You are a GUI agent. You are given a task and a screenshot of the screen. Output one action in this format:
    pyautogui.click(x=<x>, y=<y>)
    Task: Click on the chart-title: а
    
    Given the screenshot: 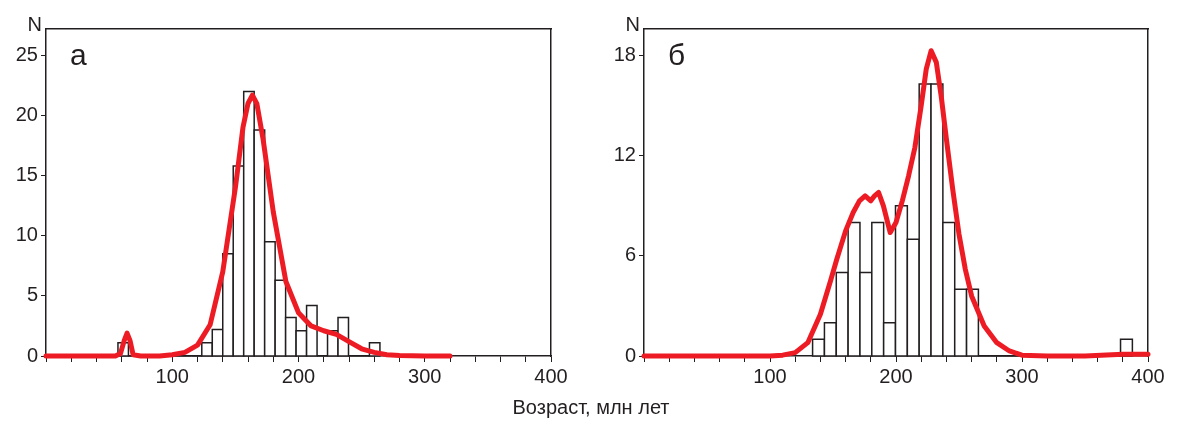 What is the action you would take?
    pyautogui.click(x=78, y=55)
    